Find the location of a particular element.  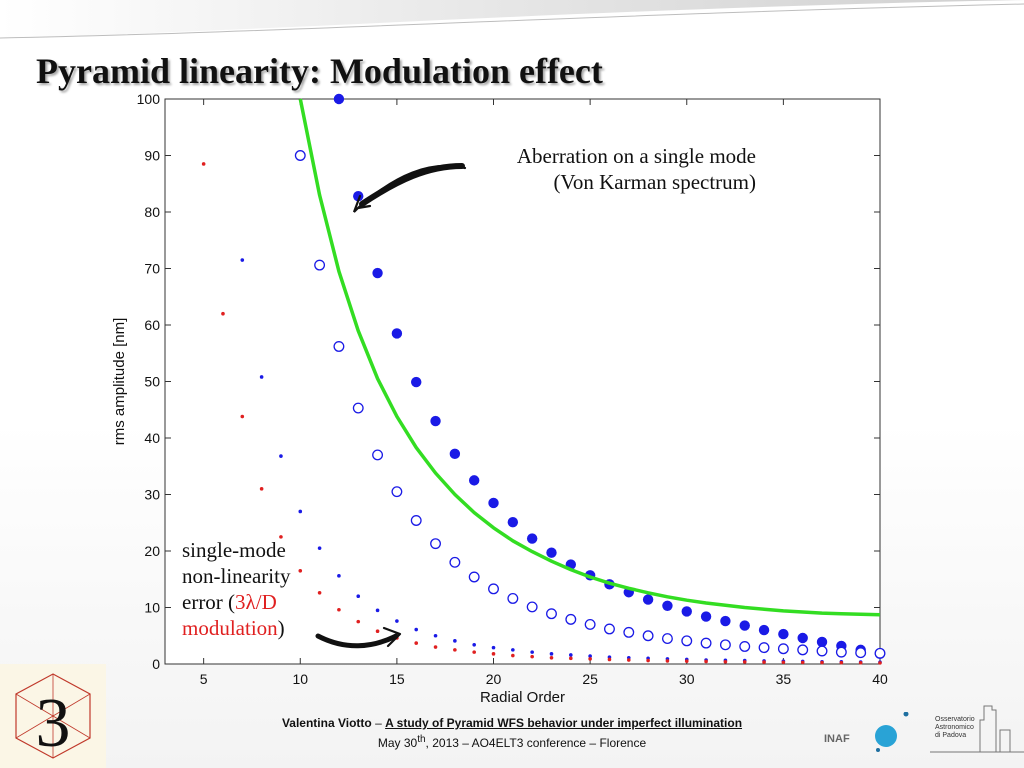

y-tick-label: 100 is located at coordinates (149, 99).